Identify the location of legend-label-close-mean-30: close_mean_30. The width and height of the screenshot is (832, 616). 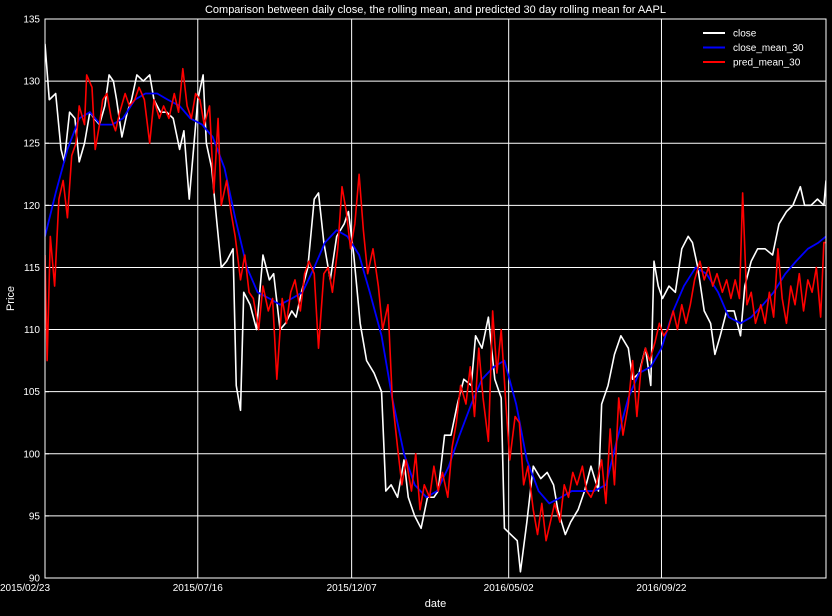
(768, 48).